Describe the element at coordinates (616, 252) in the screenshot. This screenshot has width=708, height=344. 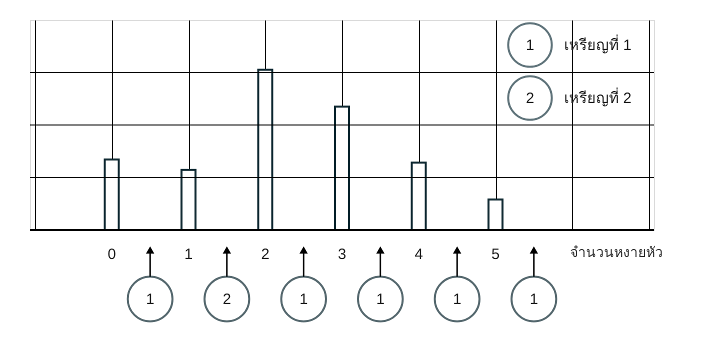
I see `x-axis-title: จำนวนหงายหัว` at that location.